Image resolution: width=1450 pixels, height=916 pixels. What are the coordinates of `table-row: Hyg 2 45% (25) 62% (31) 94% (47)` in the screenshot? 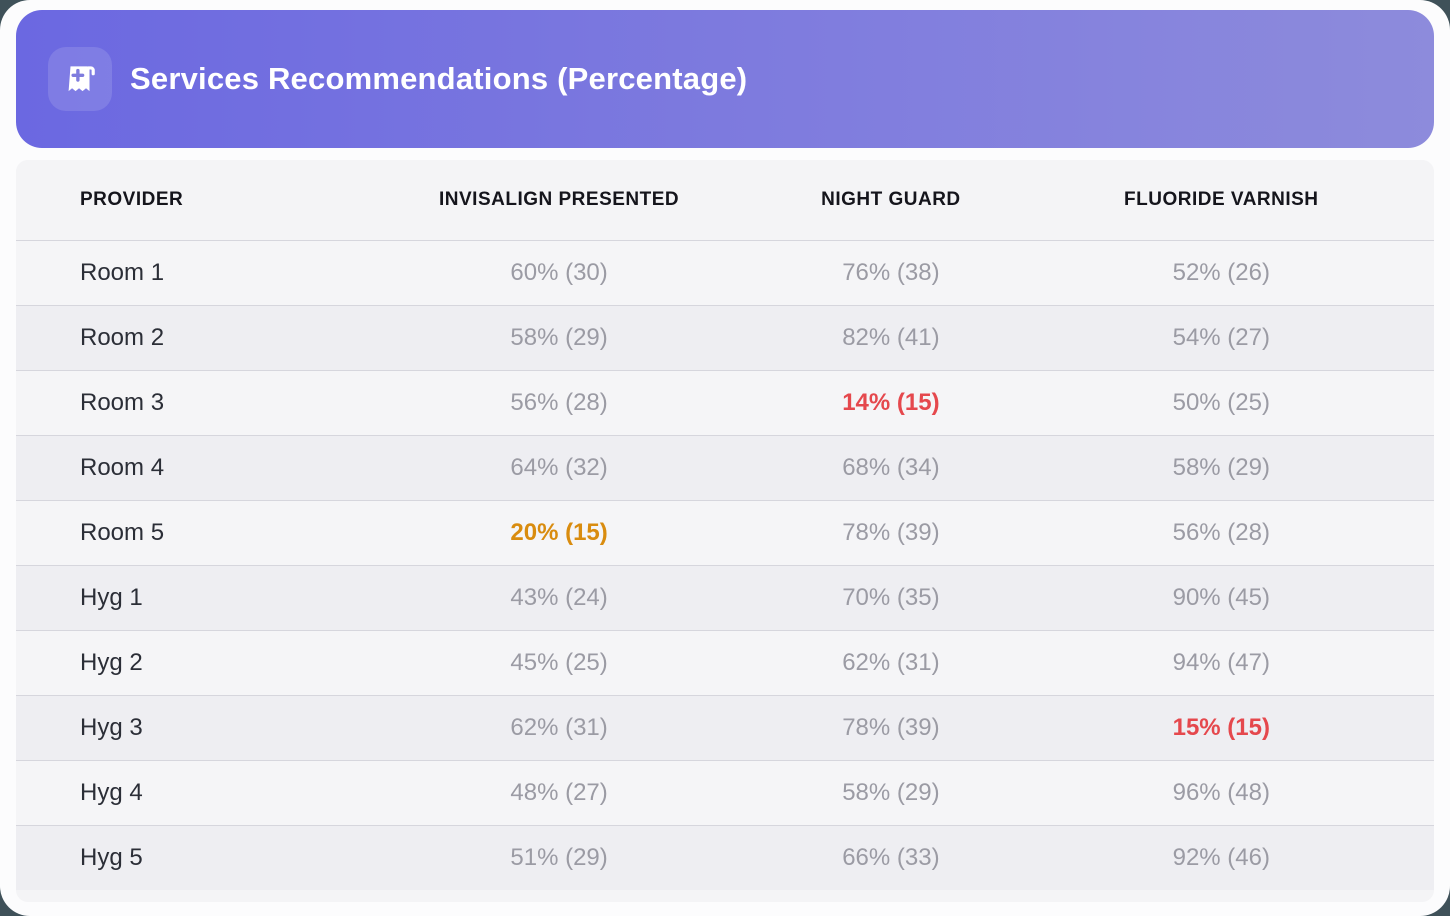 It's located at (725, 663).